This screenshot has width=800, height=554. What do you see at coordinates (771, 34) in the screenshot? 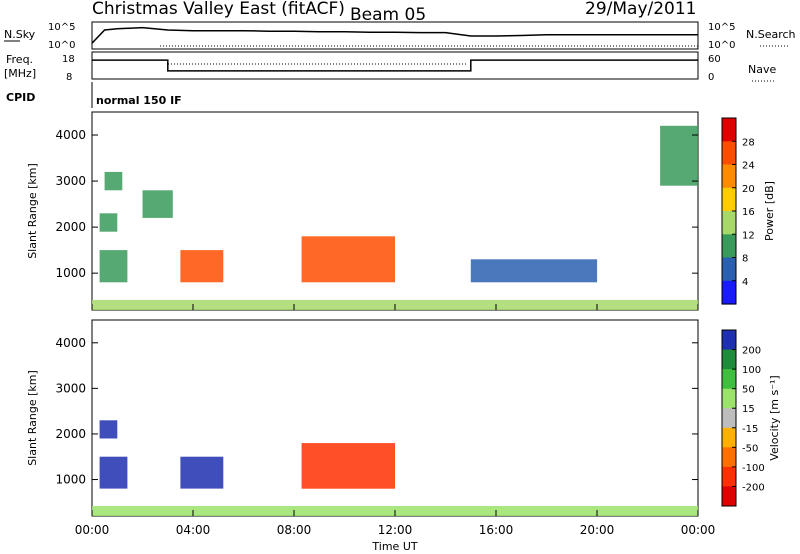
I see `noise-right-label: N.Search` at bounding box center [771, 34].